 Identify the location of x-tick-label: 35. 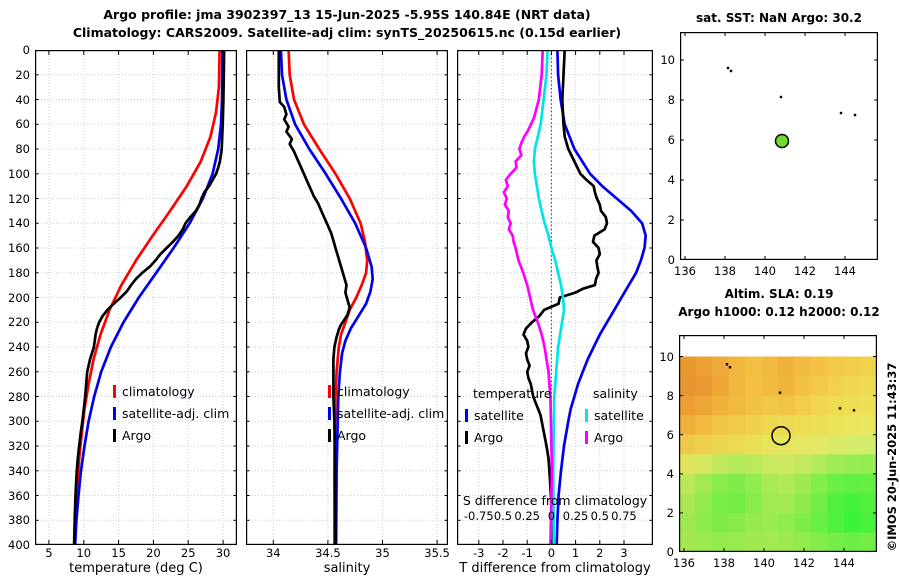
(382, 553).